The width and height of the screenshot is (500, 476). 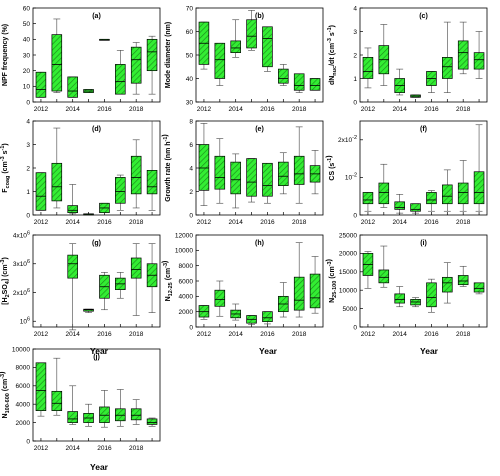 I want to click on panel-title: (d), so click(x=96, y=129).